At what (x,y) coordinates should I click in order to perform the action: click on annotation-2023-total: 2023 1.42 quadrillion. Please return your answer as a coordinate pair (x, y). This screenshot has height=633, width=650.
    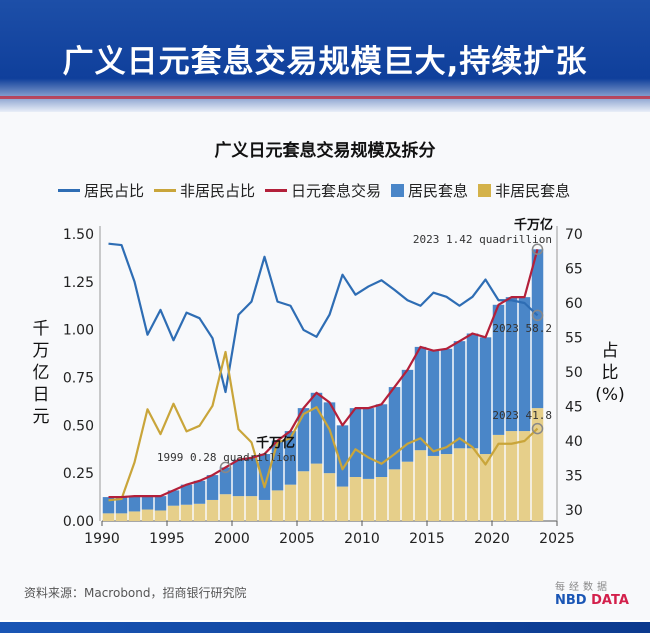
    Looking at the image, I should click on (482, 239).